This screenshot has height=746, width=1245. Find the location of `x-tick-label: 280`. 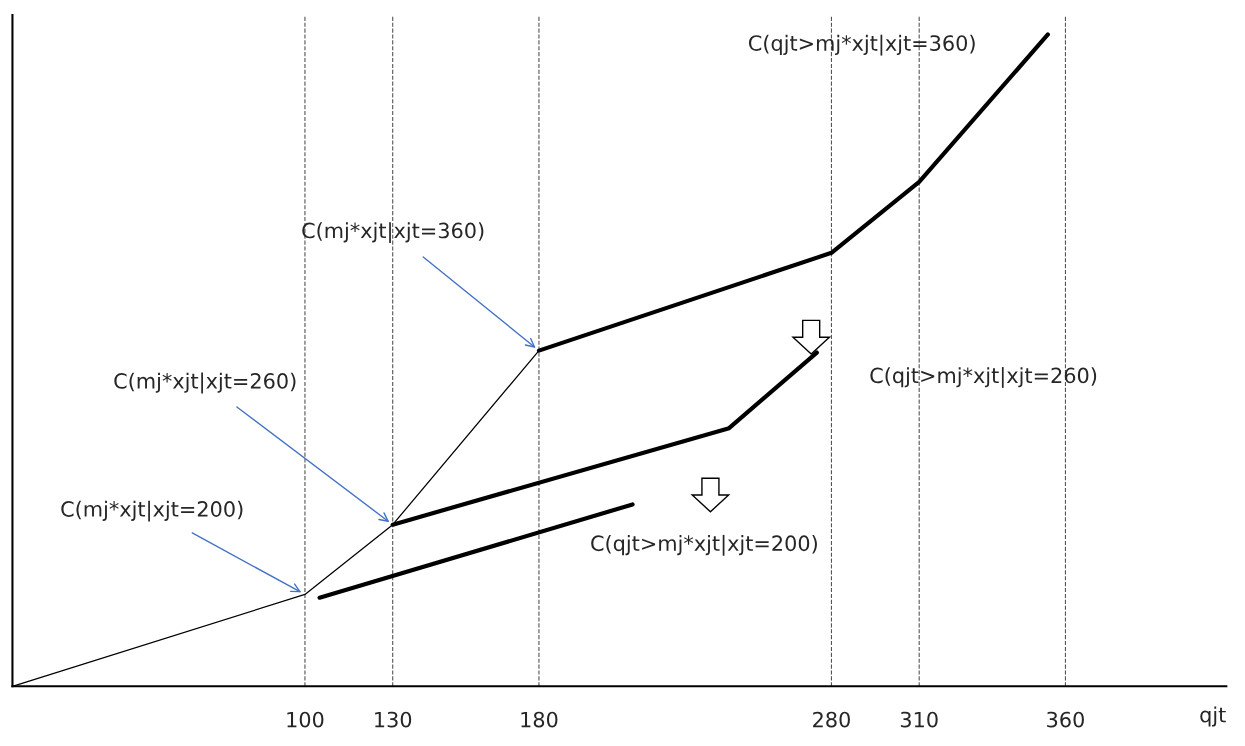

x-tick-label: 280 is located at coordinates (831, 719).